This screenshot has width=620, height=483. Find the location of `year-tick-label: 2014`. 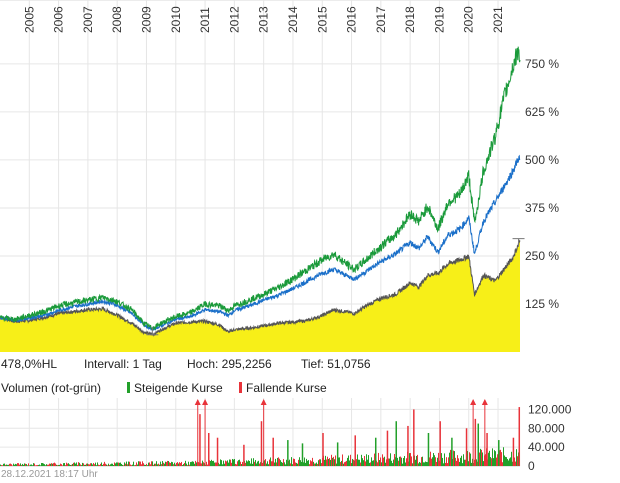

year-tick-label: 2014 is located at coordinates (293, 19).